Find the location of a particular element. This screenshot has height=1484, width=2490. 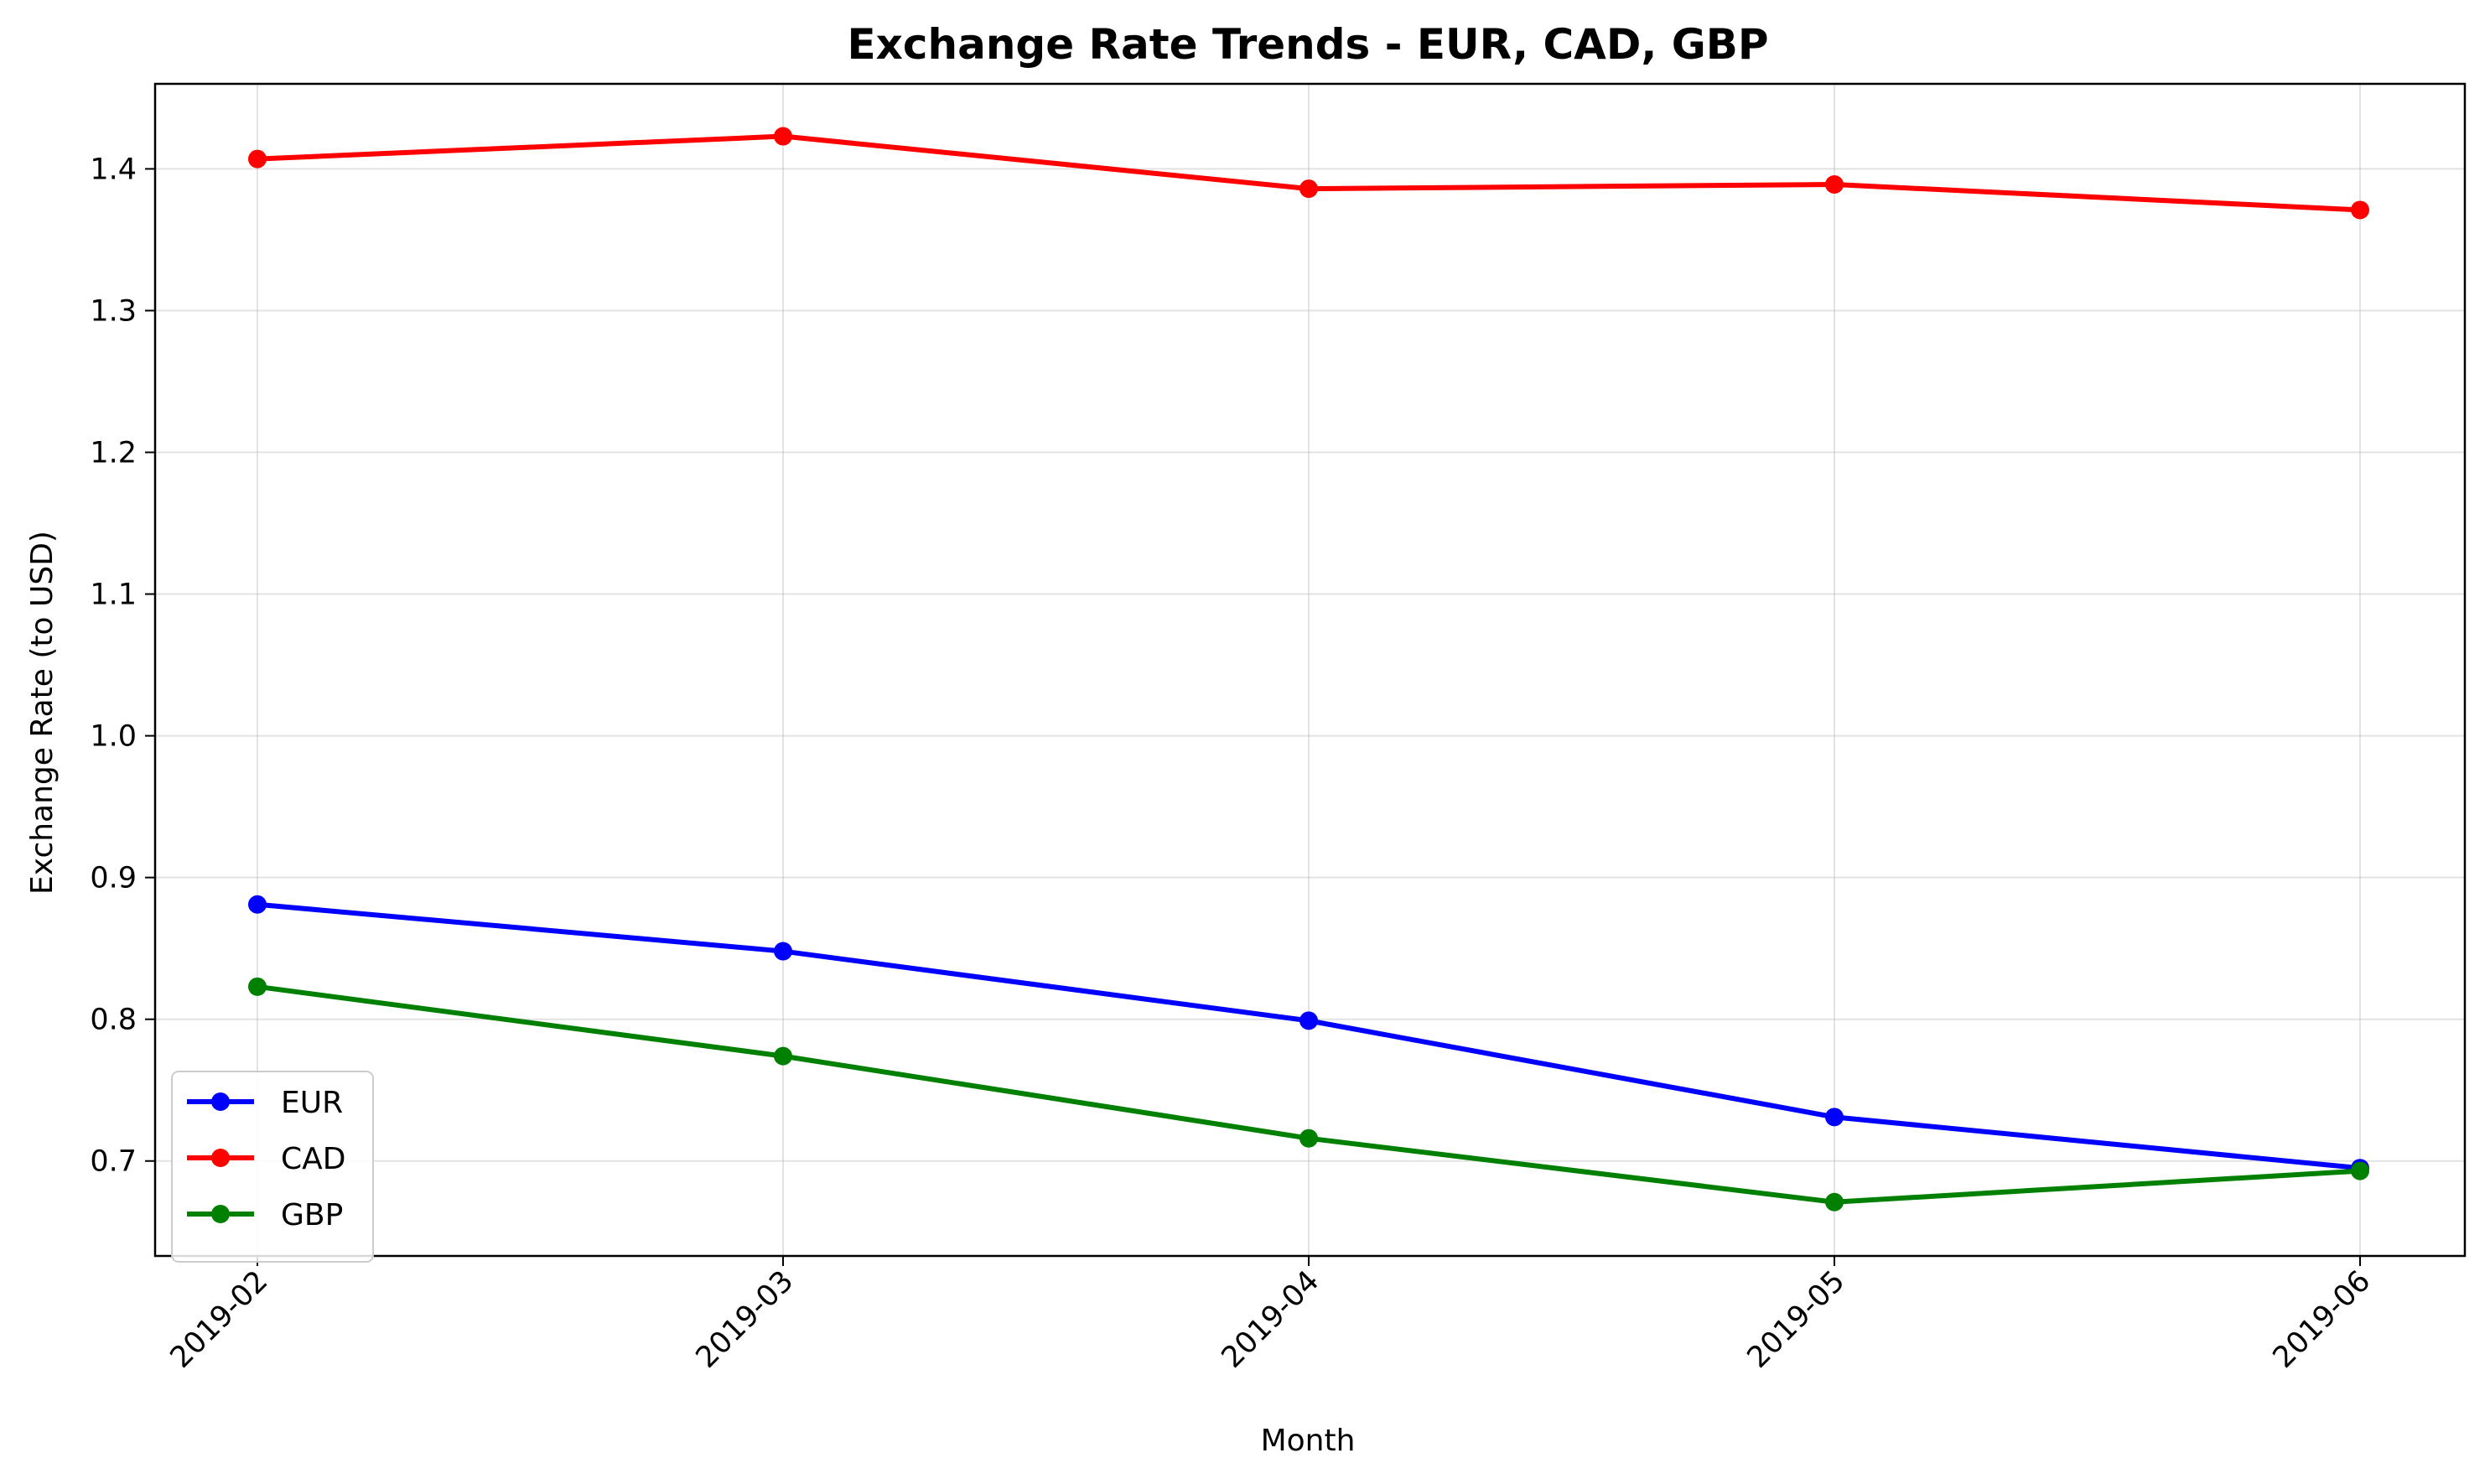

chart-title: Exchange Rate Trends - EUR, CAD, GBP is located at coordinates (1307, 44).